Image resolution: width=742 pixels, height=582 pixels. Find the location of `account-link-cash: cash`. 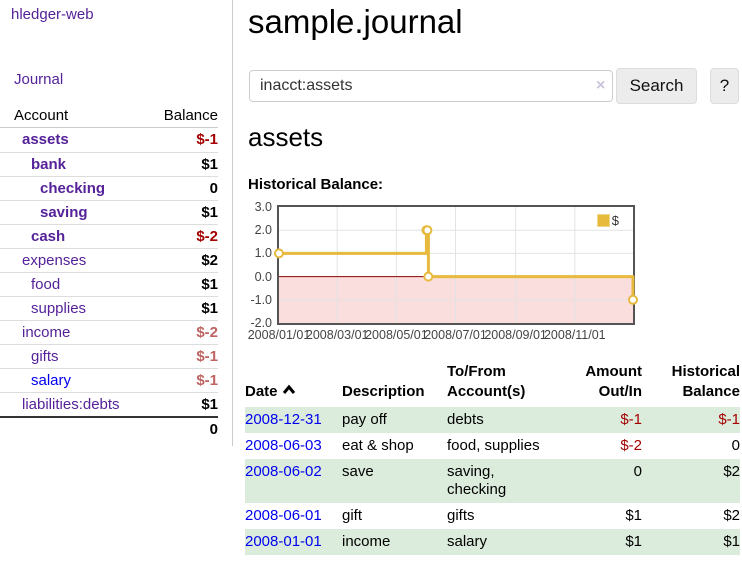

account-link-cash: cash is located at coordinates (48, 236).